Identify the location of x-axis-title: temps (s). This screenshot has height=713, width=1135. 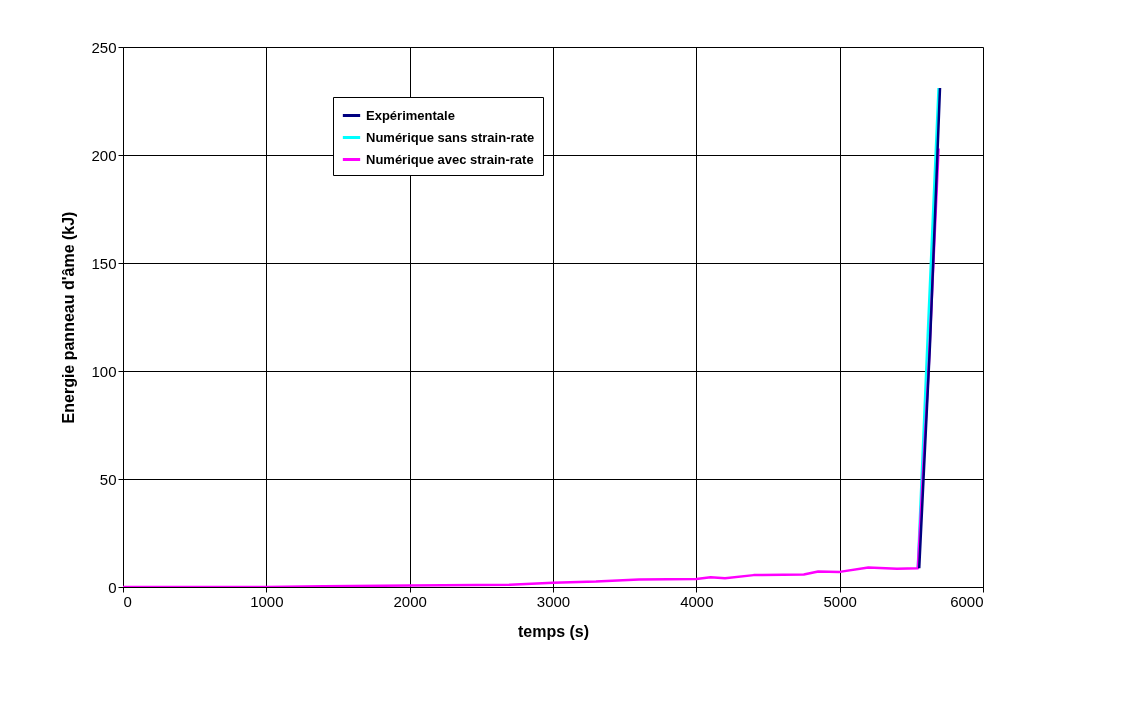
(553, 631).